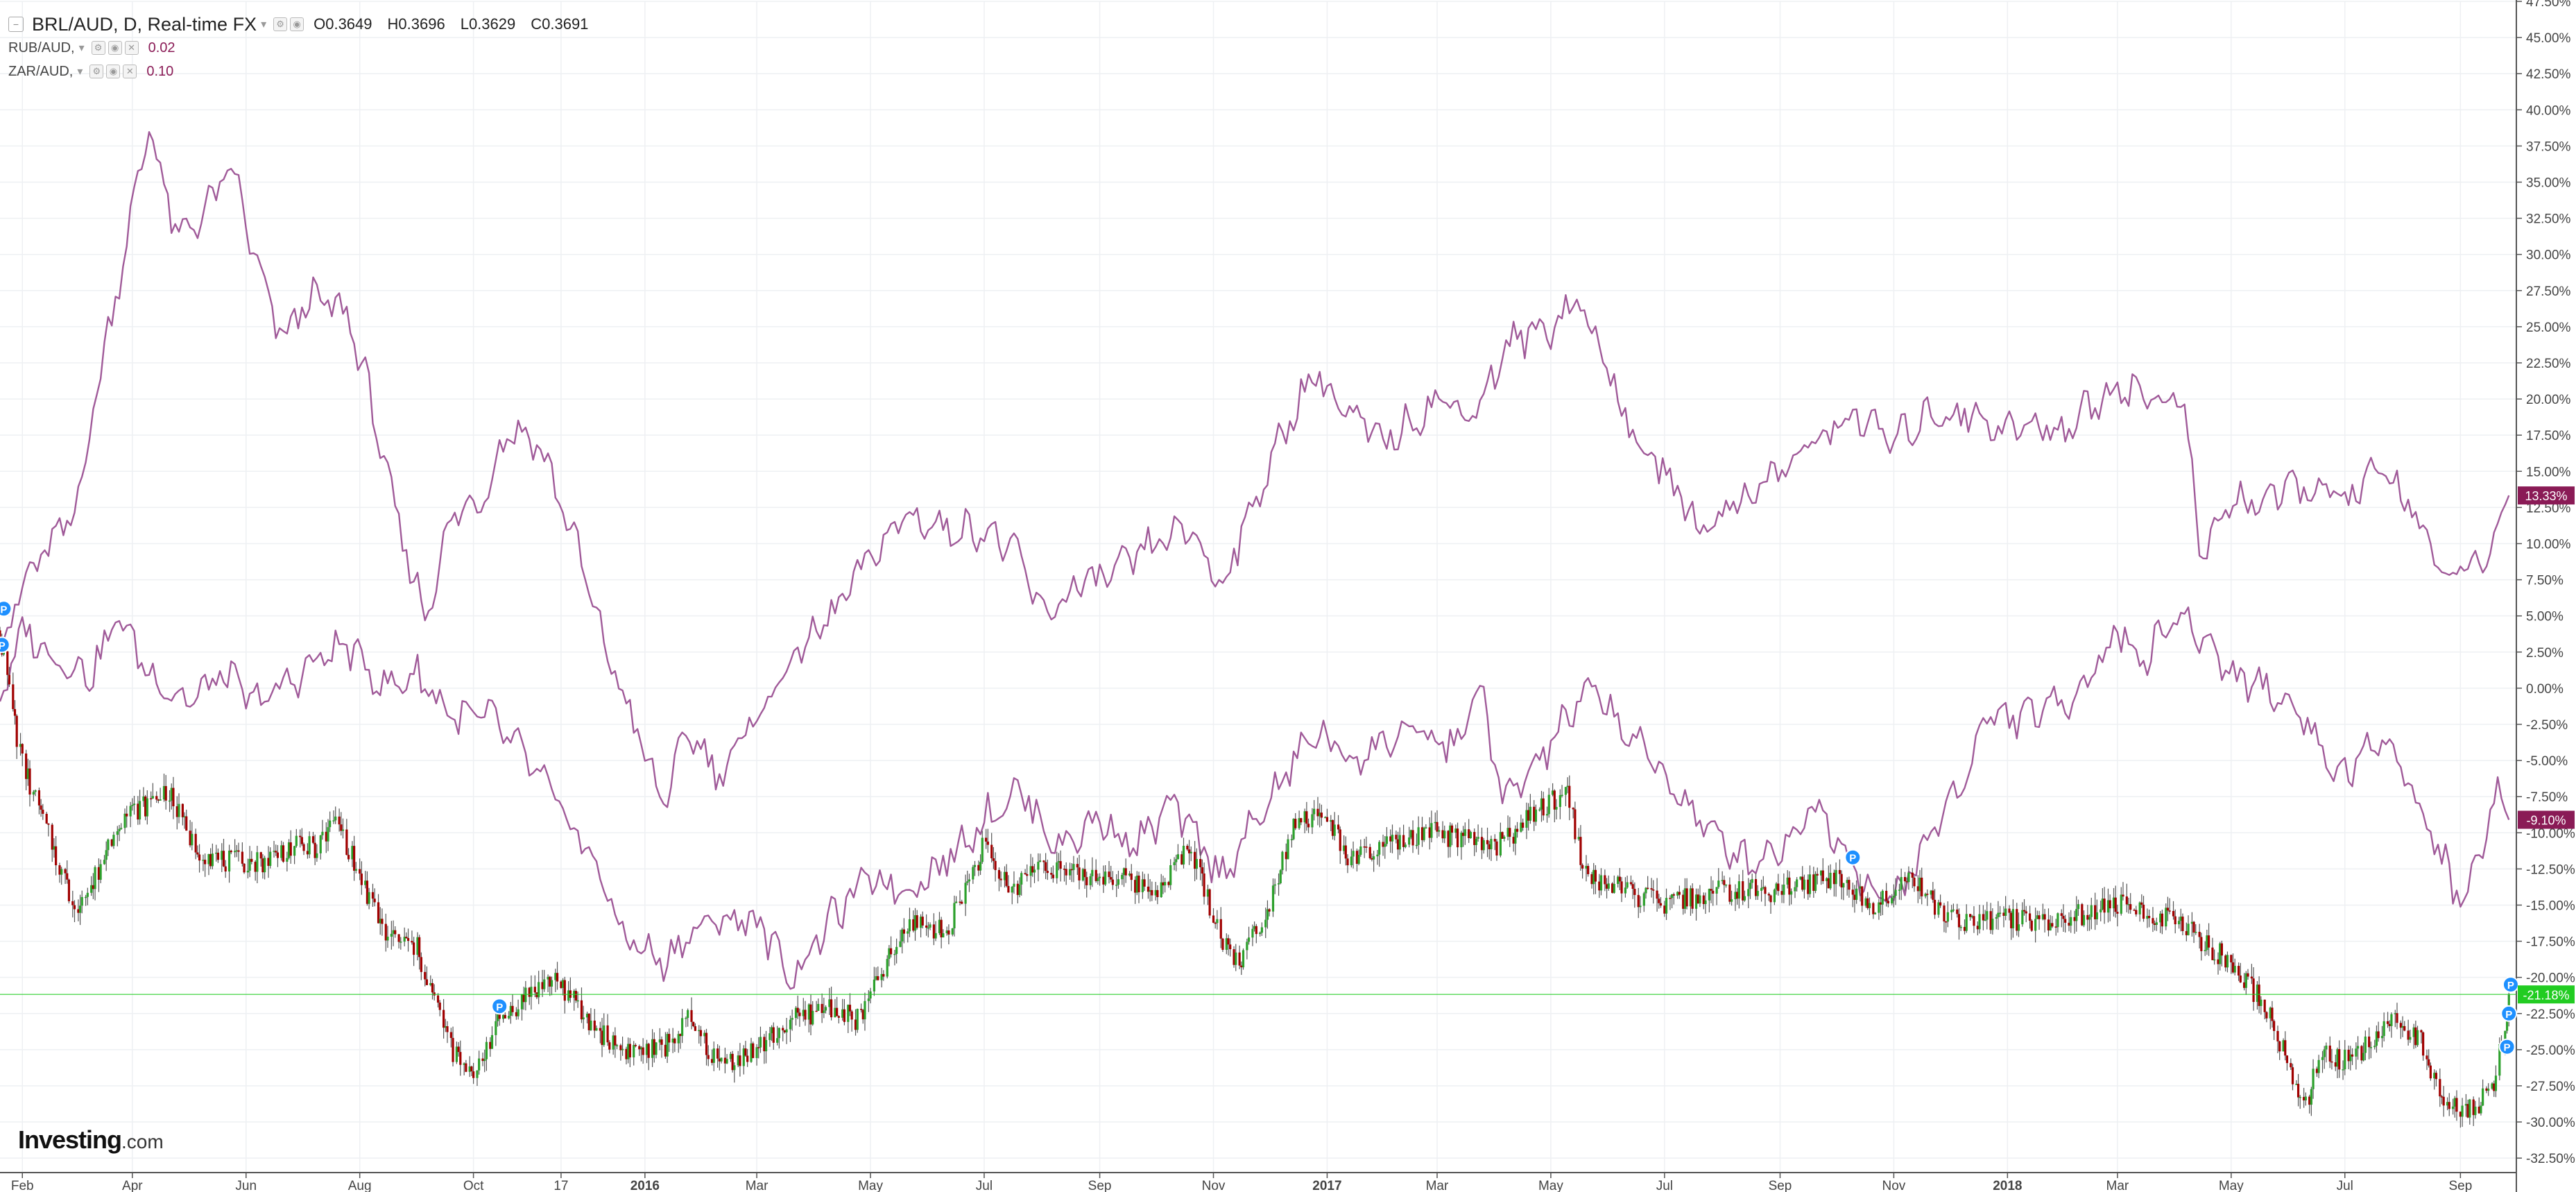 Image resolution: width=2576 pixels, height=1192 pixels. What do you see at coordinates (360, 1185) in the screenshot?
I see `x-tick-label: Aug` at bounding box center [360, 1185].